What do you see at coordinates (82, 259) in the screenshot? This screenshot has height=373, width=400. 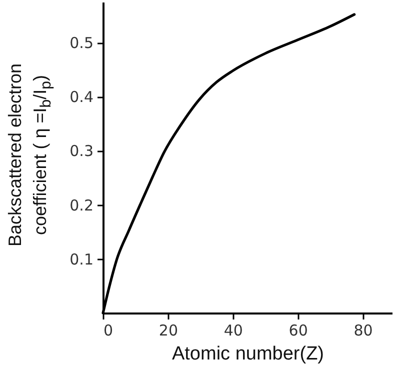 I see `y-tick-label: 0.1` at bounding box center [82, 259].